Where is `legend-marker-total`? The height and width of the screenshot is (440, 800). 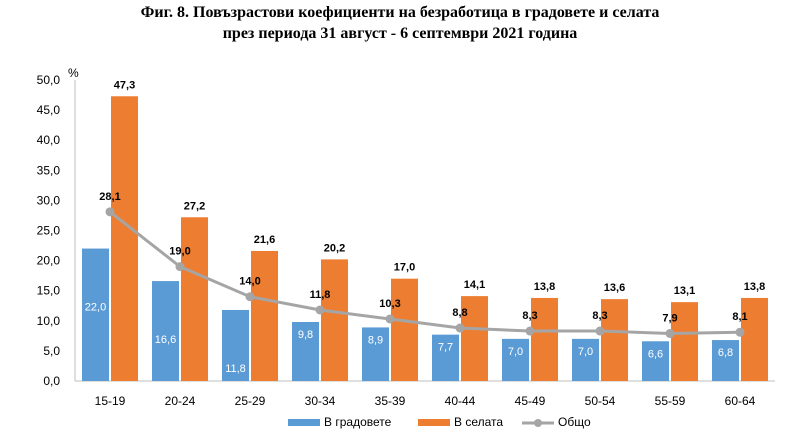 legend-marker-total is located at coordinates (538, 423).